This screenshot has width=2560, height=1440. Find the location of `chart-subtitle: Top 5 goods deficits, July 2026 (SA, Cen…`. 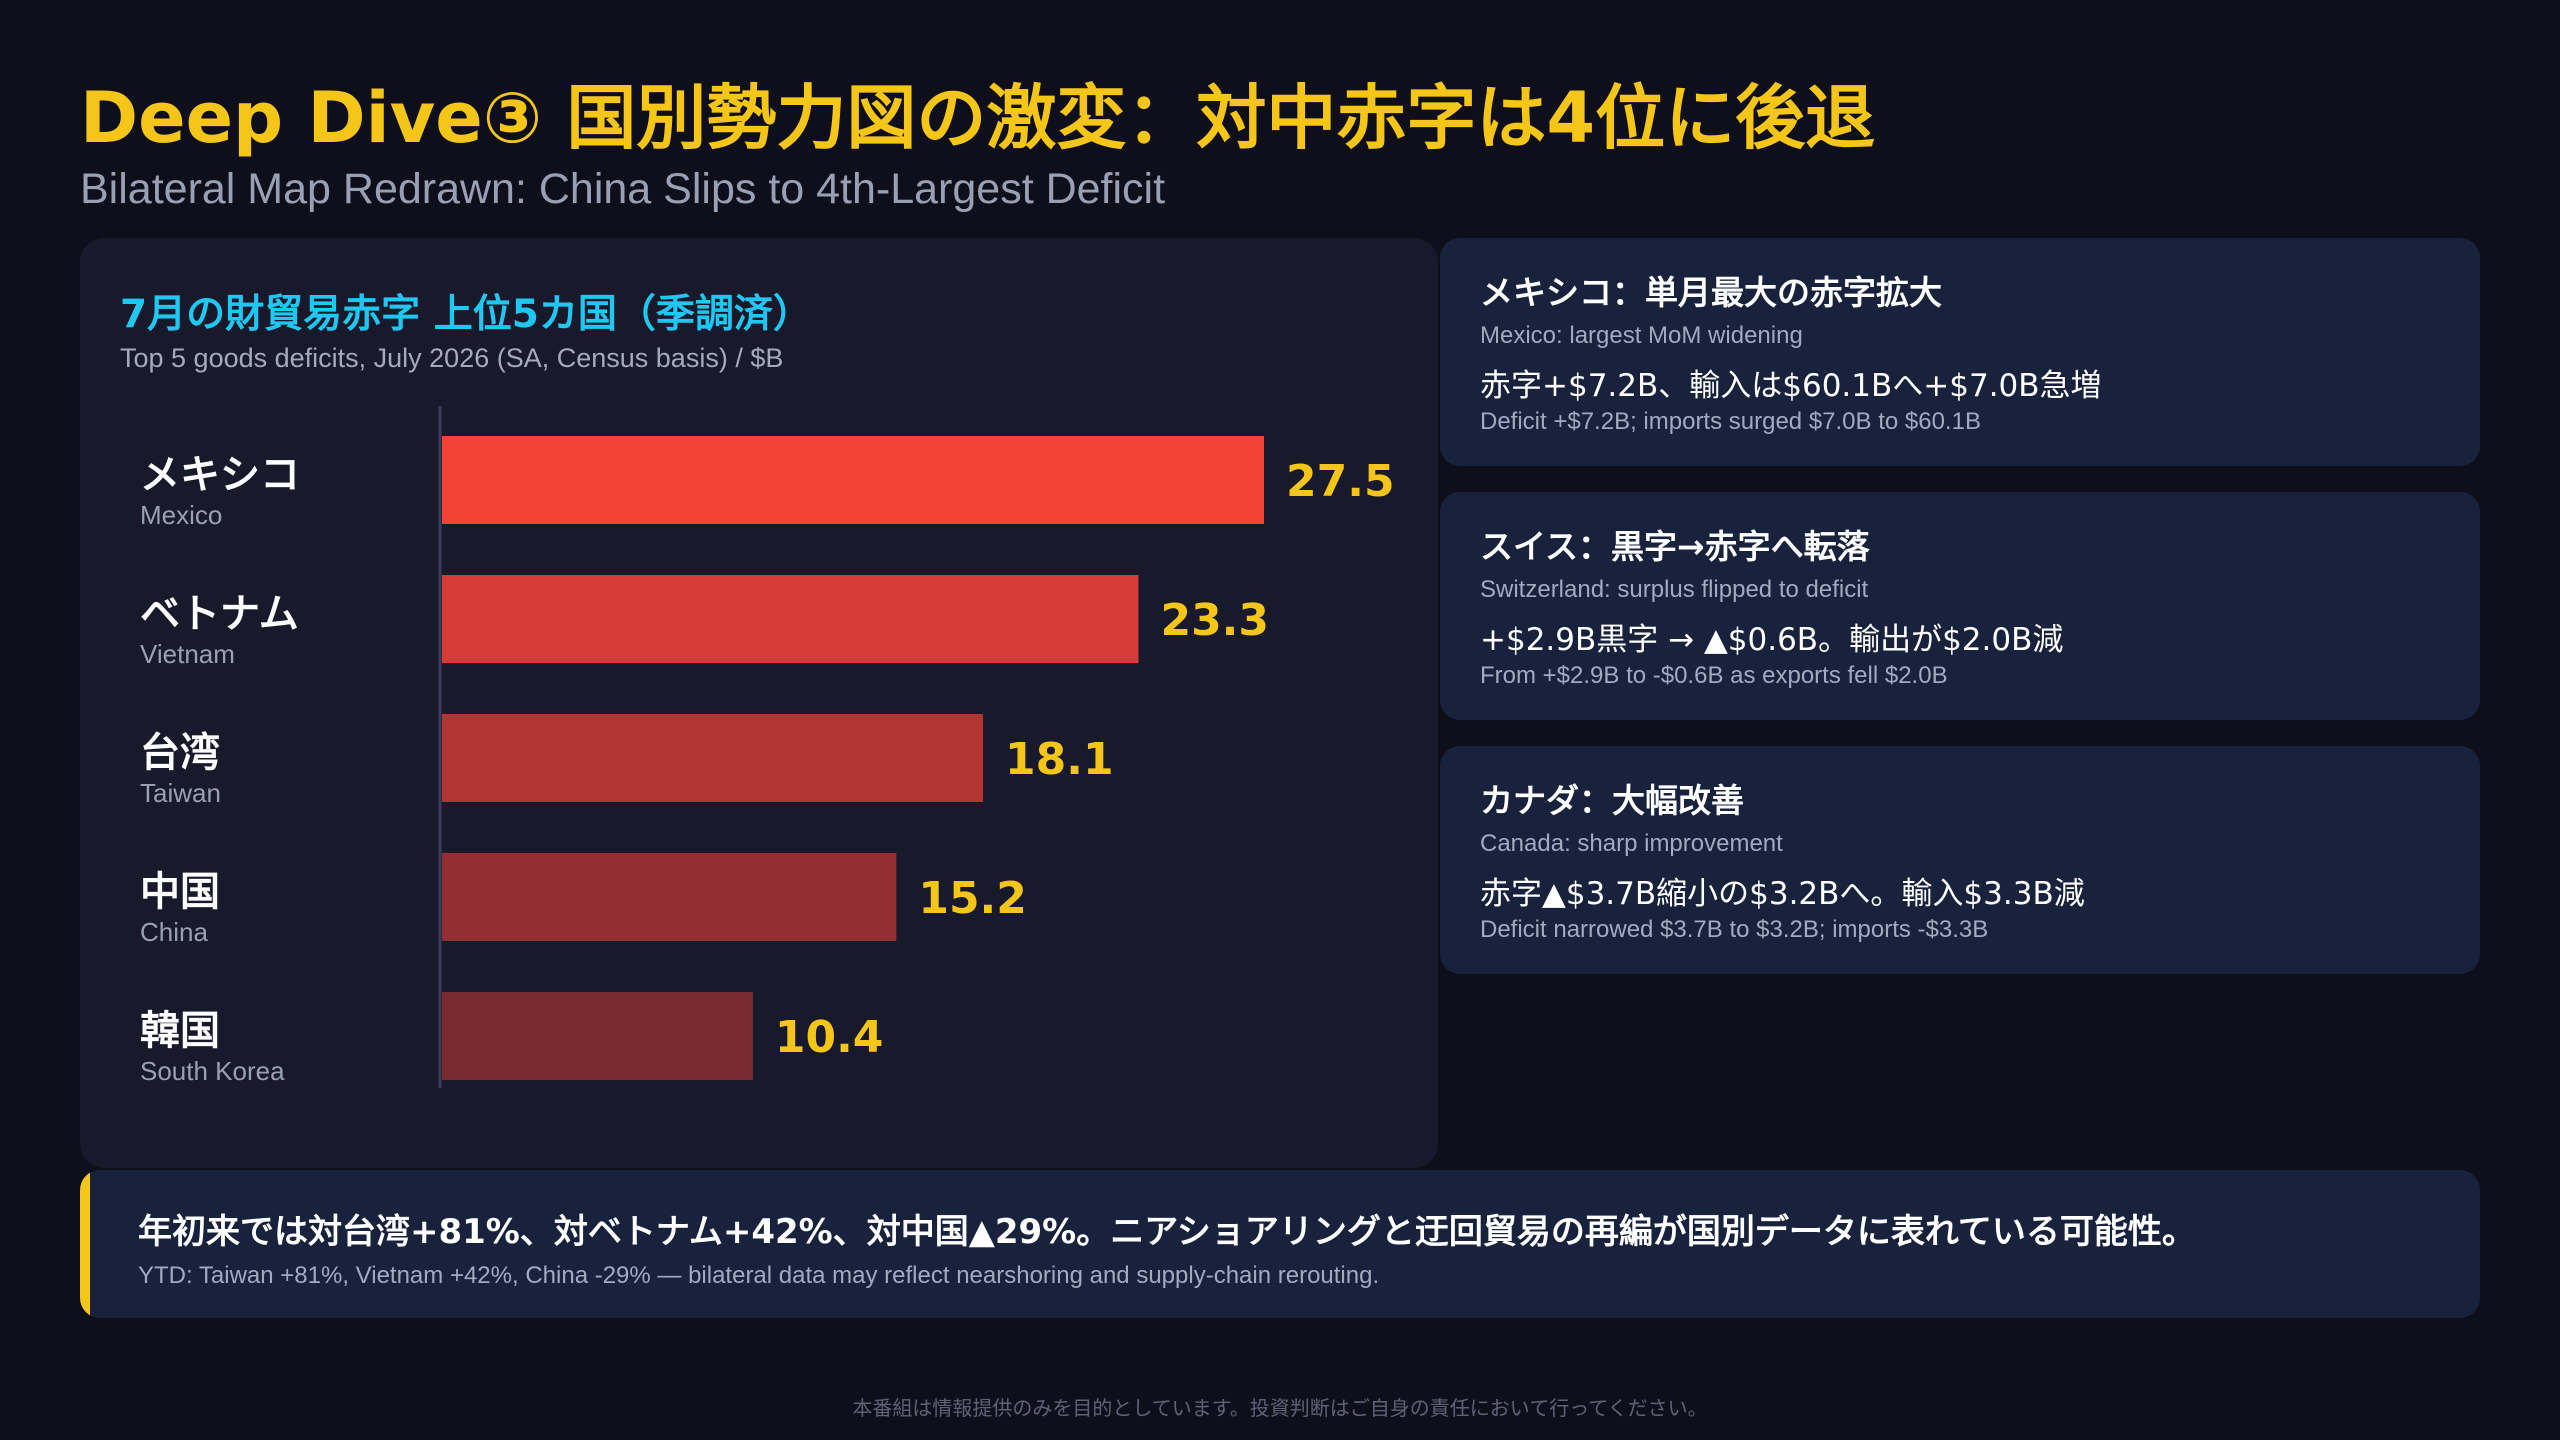

chart-subtitle: Top 5 goods deficits, July 2026 (SA, Cen… is located at coordinates (452, 358).